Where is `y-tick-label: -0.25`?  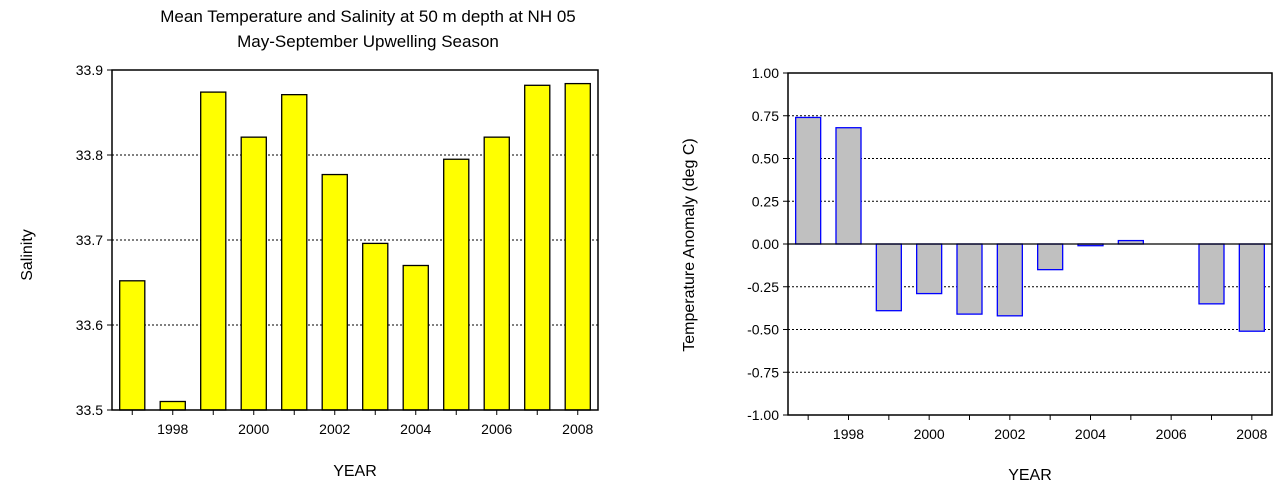
y-tick-label: -0.25 is located at coordinates (763, 287).